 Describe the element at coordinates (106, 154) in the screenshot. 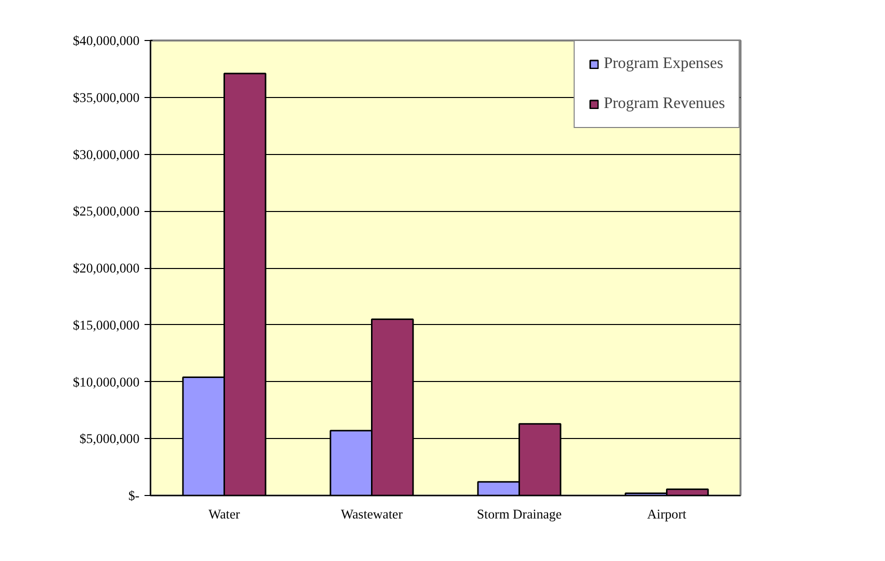

I see `y-tick-label: $30,000,000` at that location.